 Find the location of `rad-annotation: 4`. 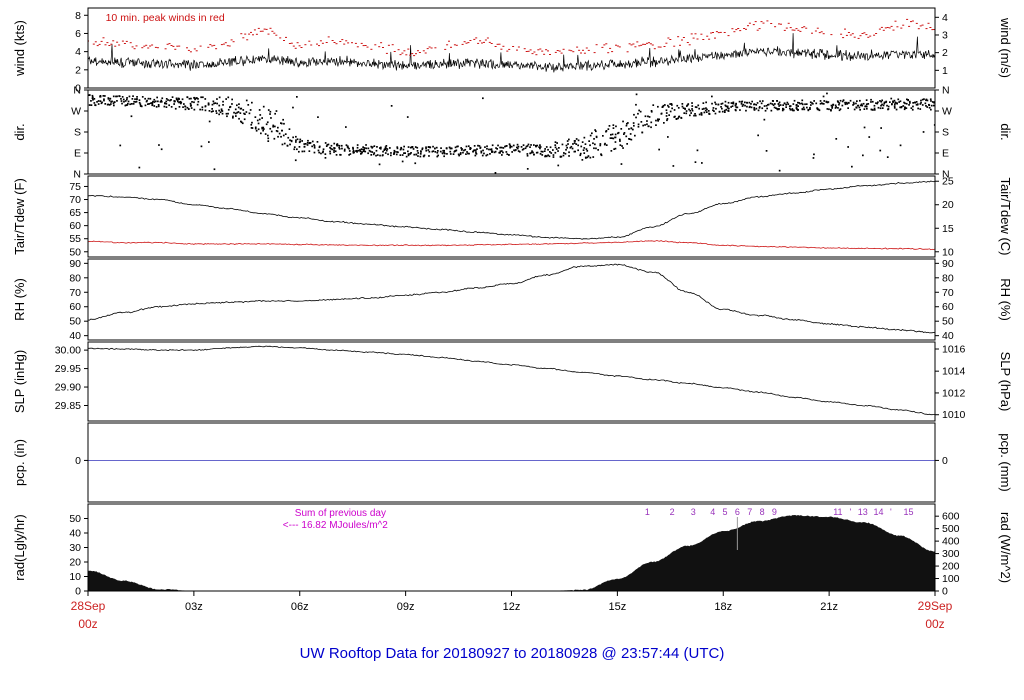

rad-annotation: 4 is located at coordinates (712, 512).